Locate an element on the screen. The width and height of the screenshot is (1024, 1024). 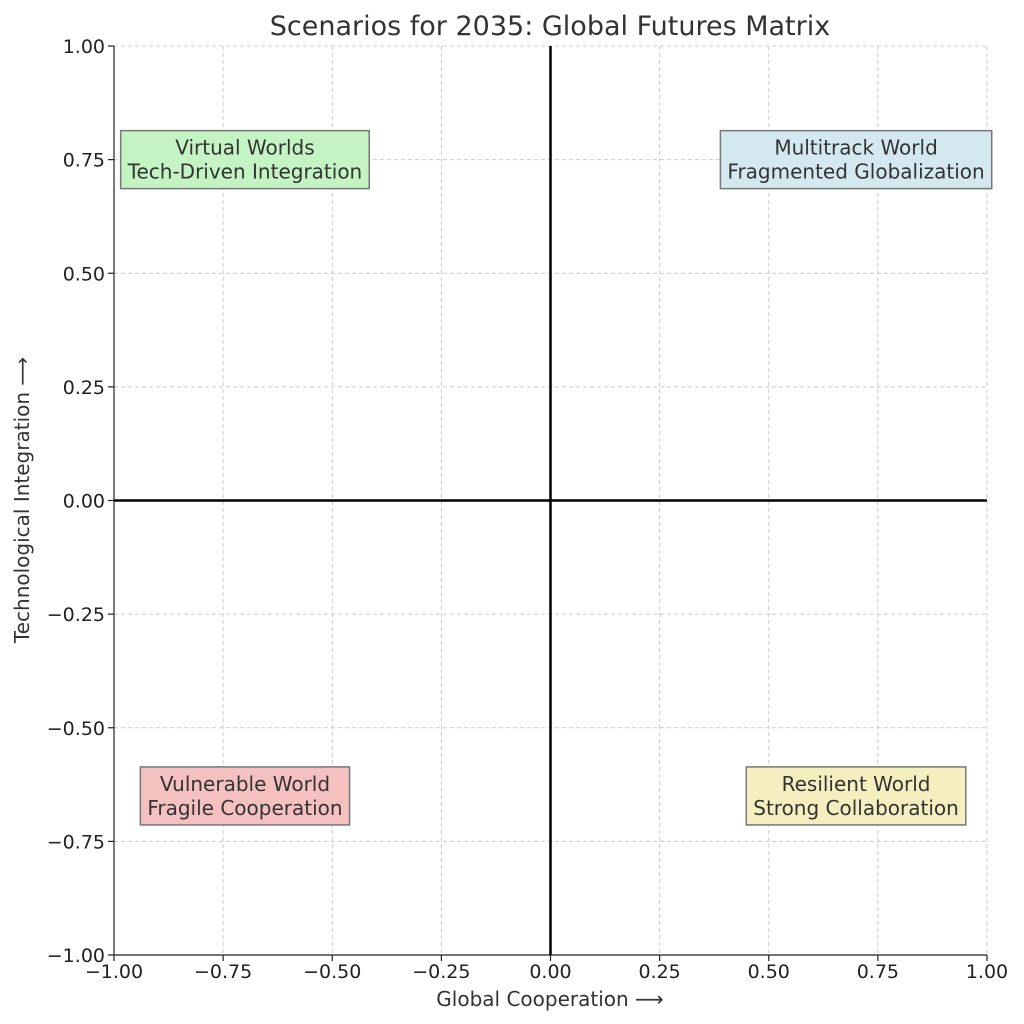
y-tick-label: 0.50 is located at coordinates (84, 274).